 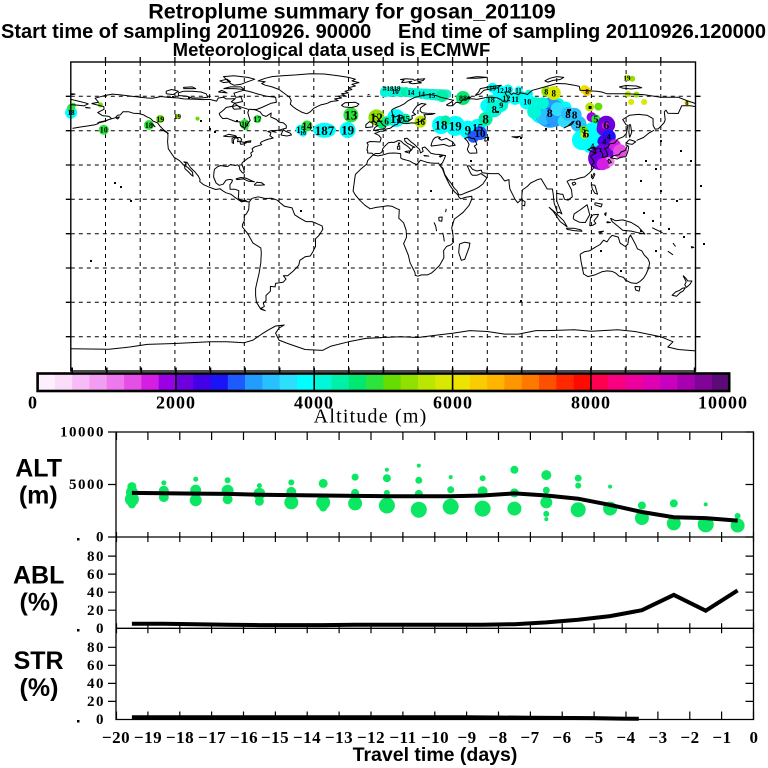 What do you see at coordinates (38, 575) in the screenshot?
I see `svg-text: ABL` at bounding box center [38, 575].